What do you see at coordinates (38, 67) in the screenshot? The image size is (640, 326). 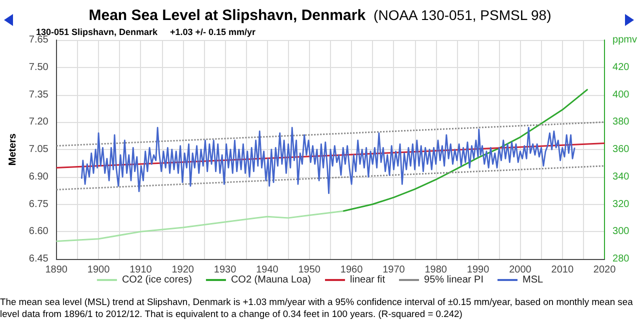 I see `y-tick-label: 7.50` at bounding box center [38, 67].